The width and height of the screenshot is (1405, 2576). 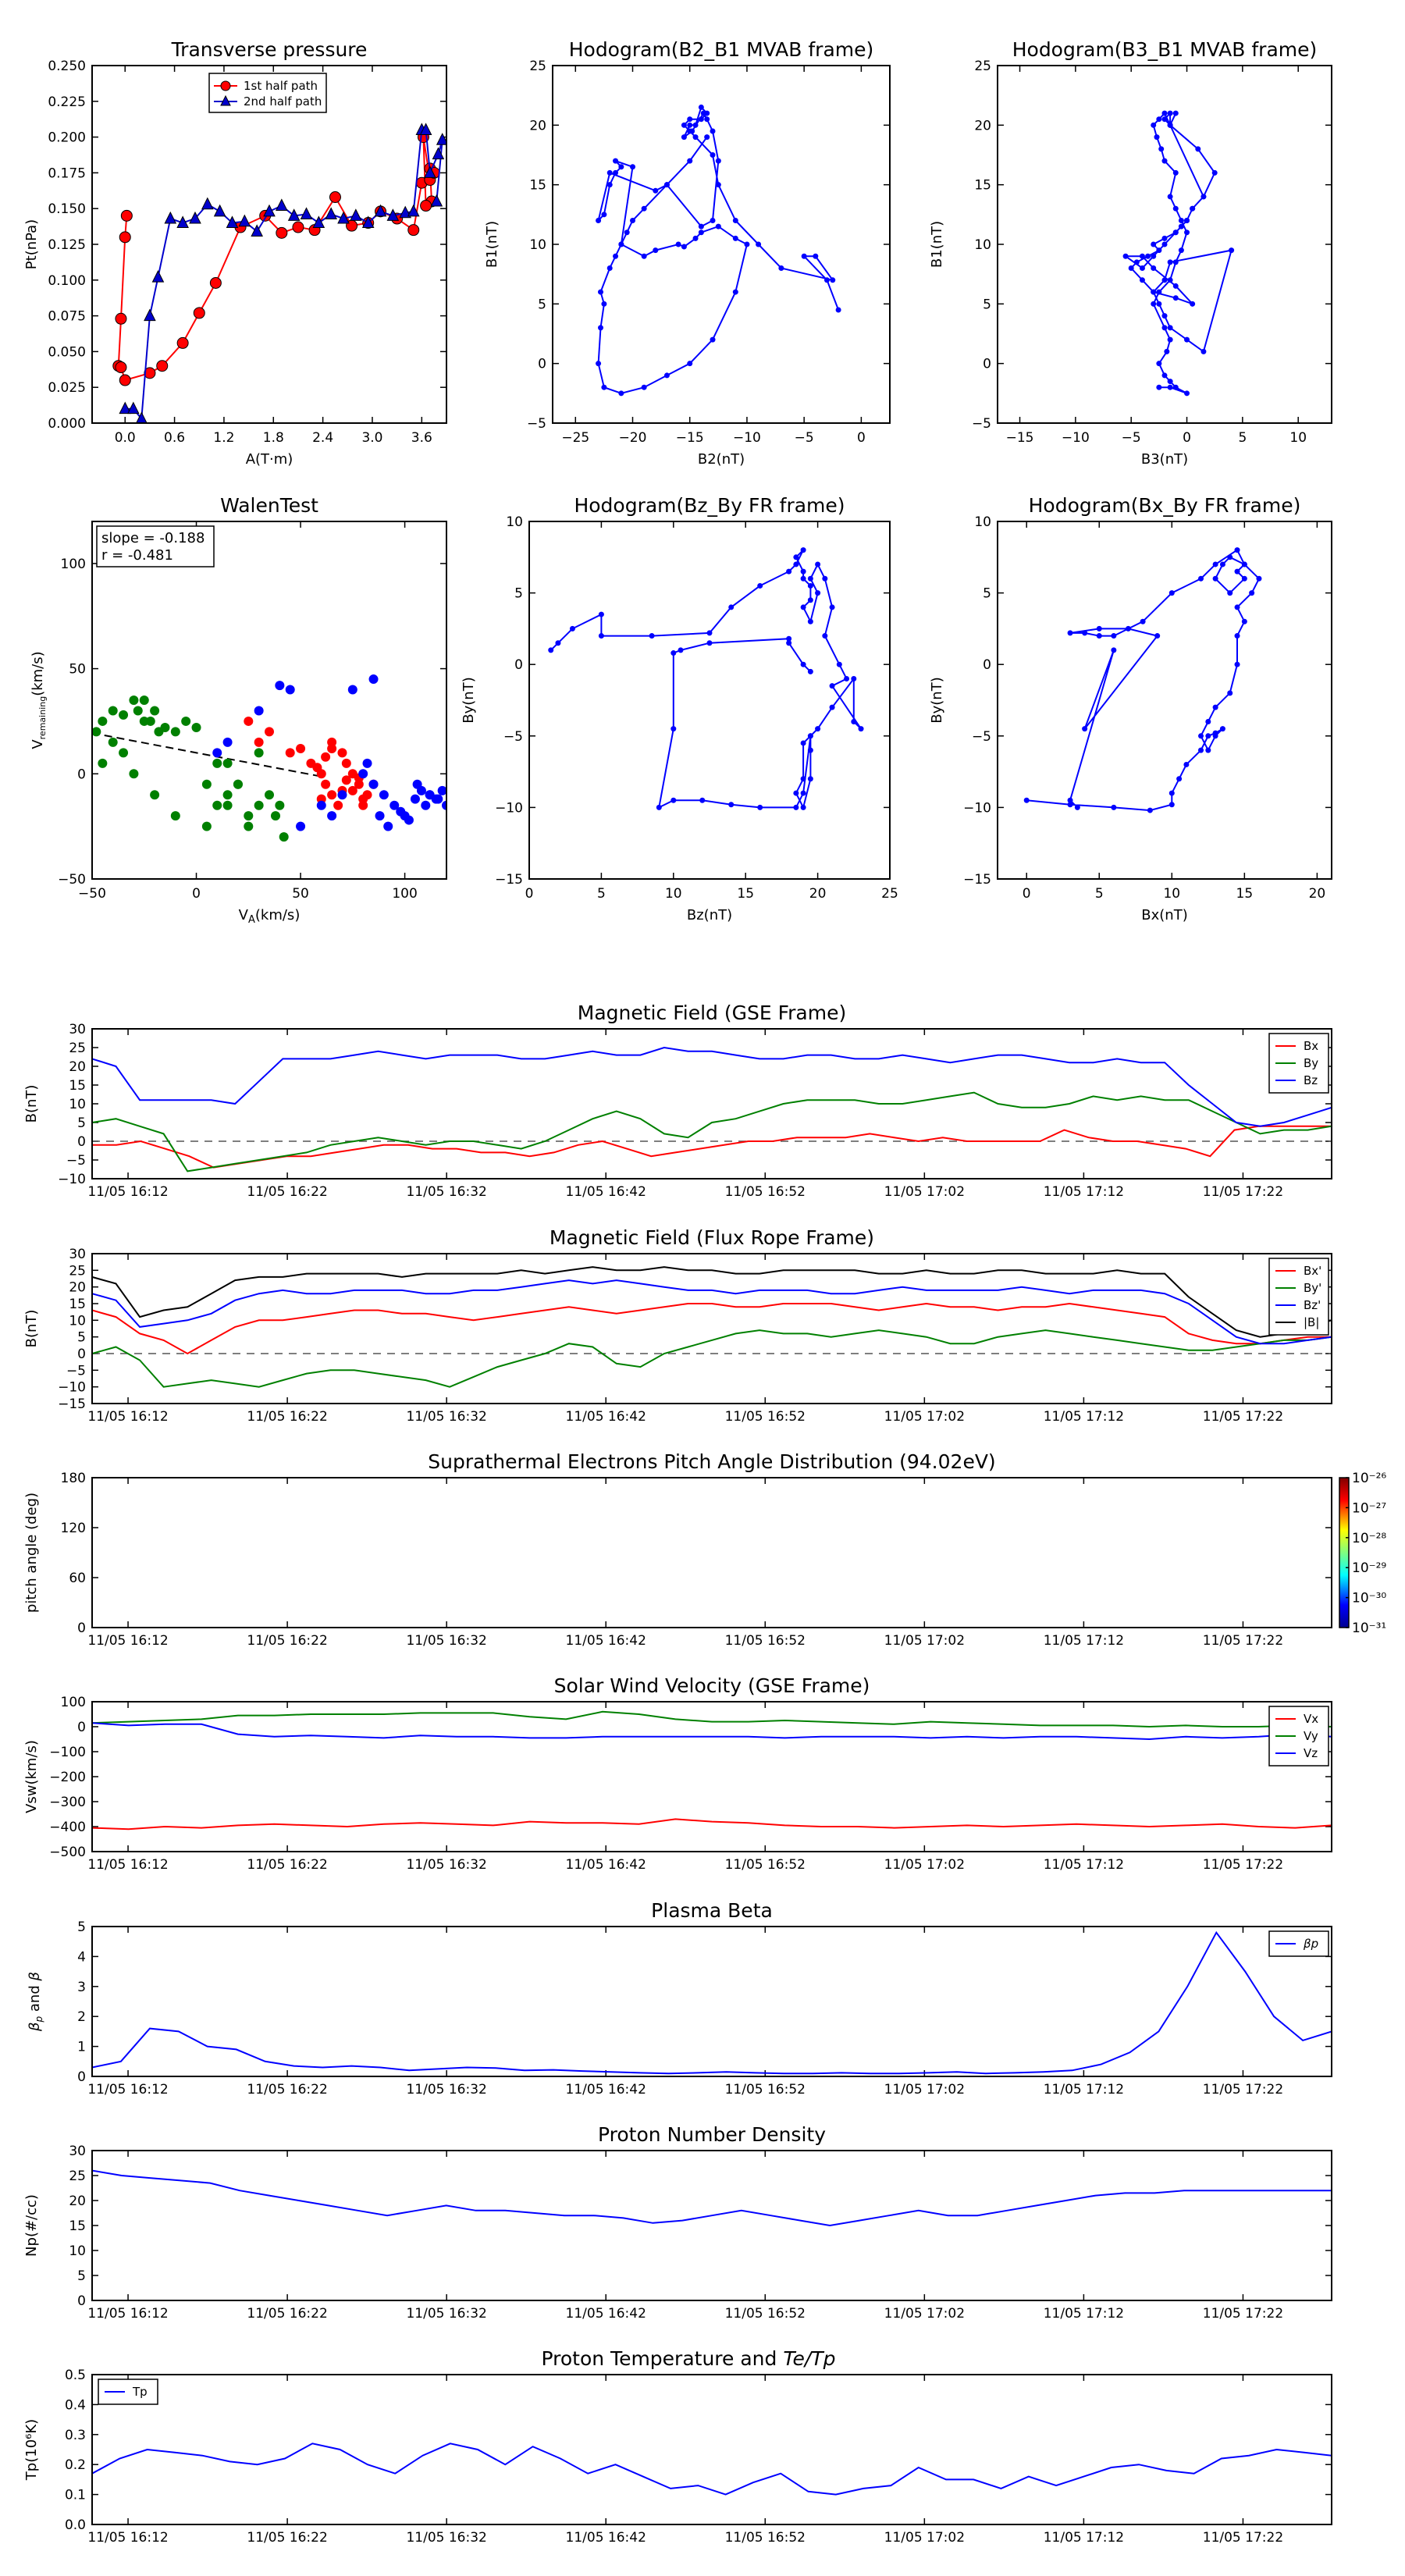 What do you see at coordinates (710, 915) in the screenshot?
I see `x-axis-label: Bz(nT)` at bounding box center [710, 915].